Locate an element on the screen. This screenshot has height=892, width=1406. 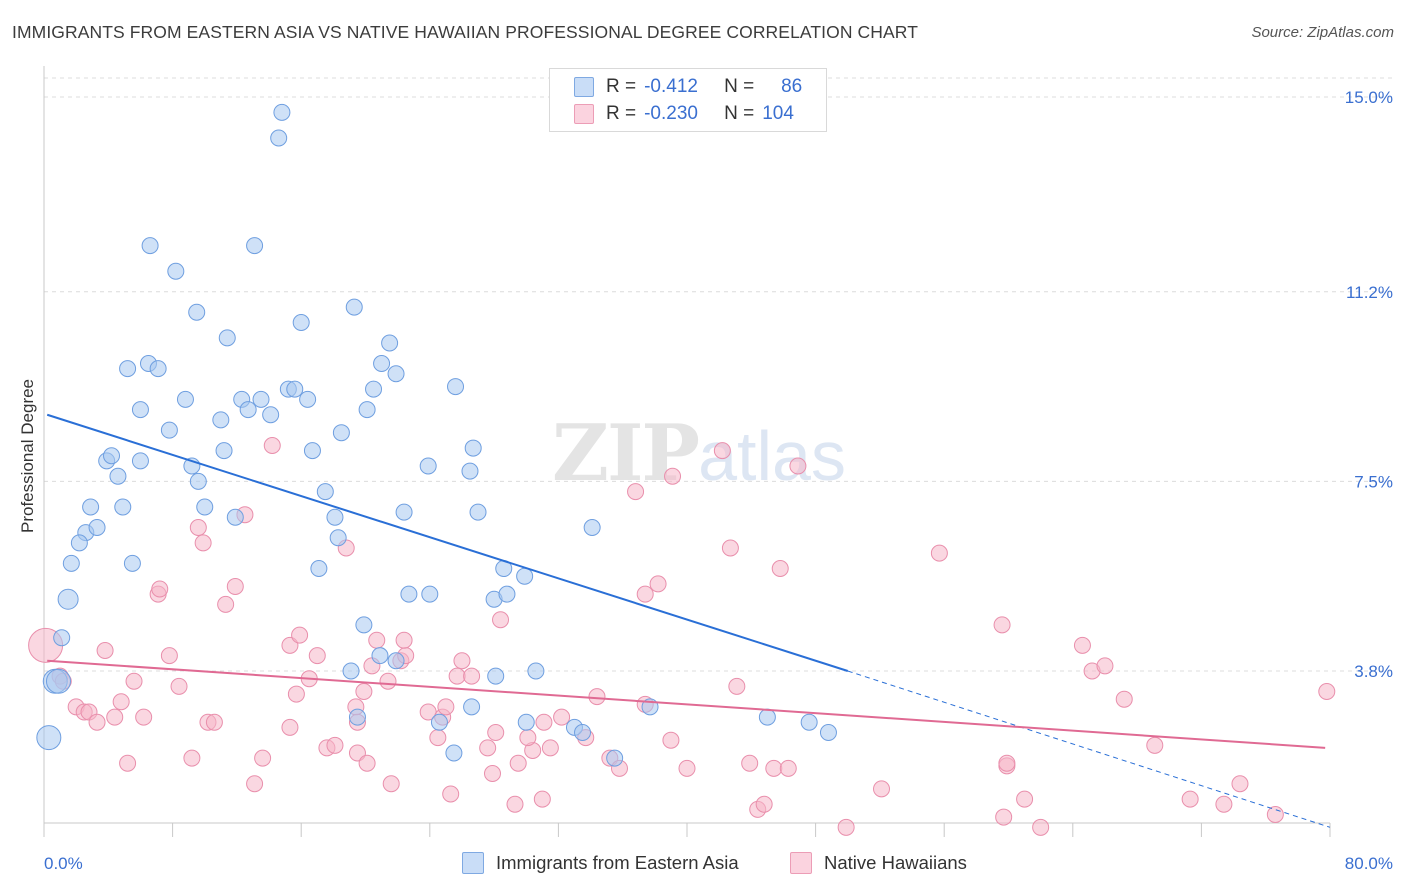
legend-r-value: -0.230 is located at coordinates (671, 113).